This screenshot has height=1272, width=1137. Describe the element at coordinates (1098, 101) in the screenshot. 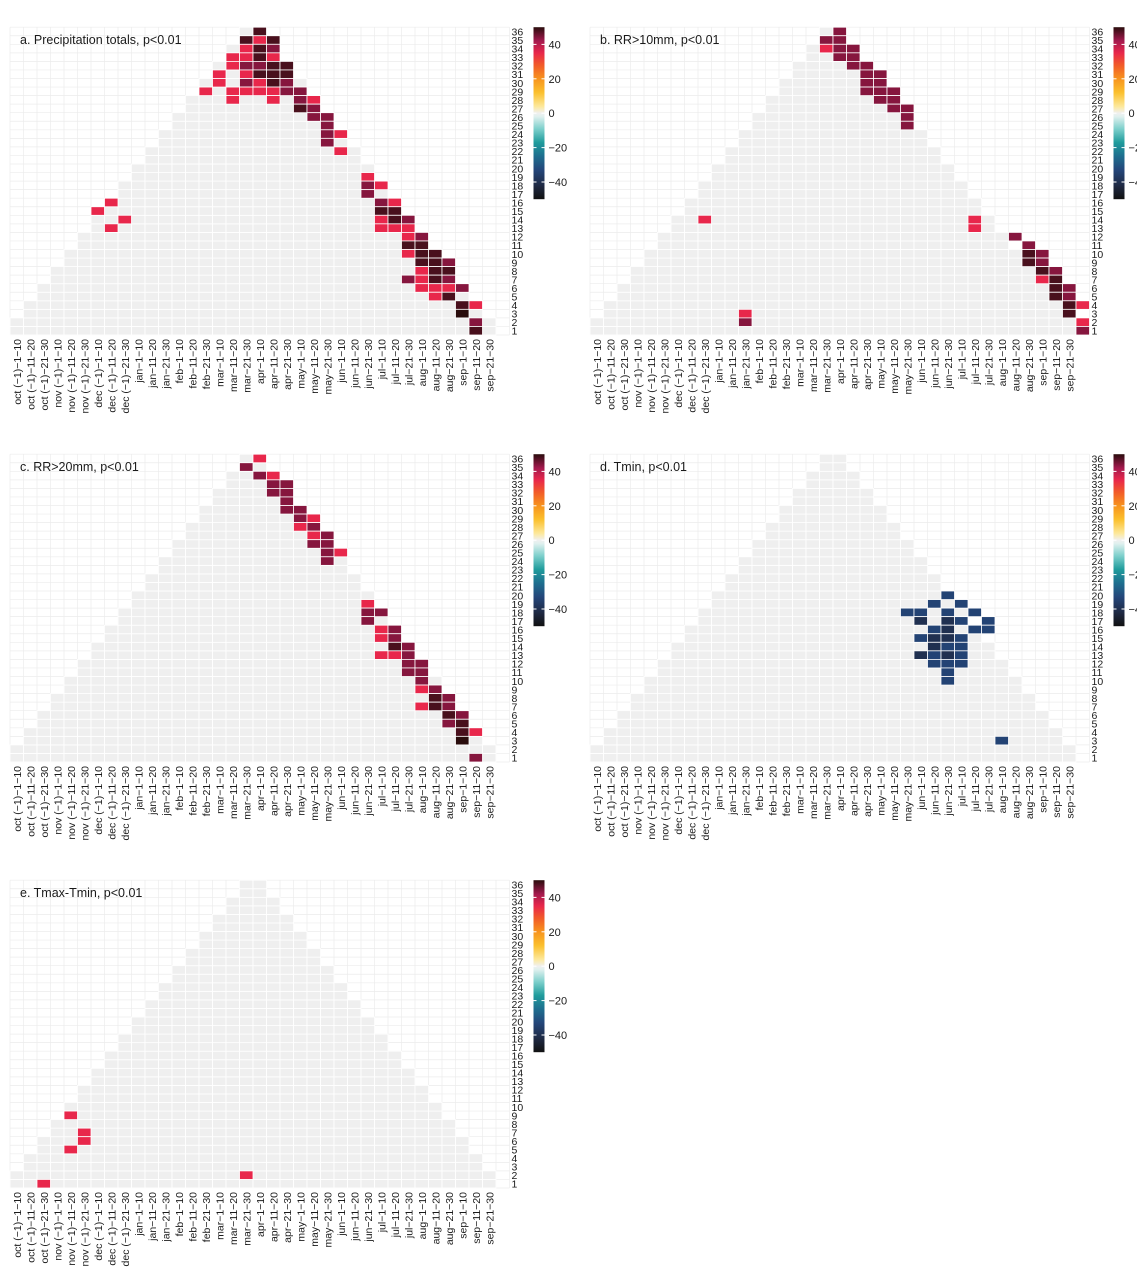

I see `y-tick-label: 28` at that location.